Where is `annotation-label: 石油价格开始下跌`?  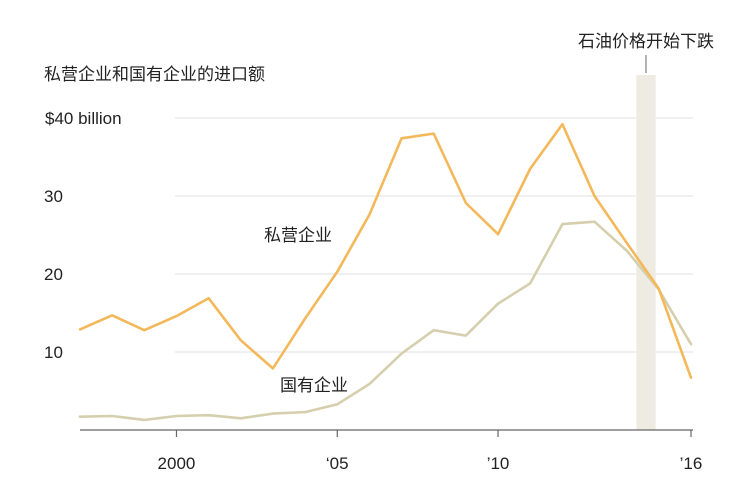
annotation-label: 石油价格开始下跌 is located at coordinates (646, 42).